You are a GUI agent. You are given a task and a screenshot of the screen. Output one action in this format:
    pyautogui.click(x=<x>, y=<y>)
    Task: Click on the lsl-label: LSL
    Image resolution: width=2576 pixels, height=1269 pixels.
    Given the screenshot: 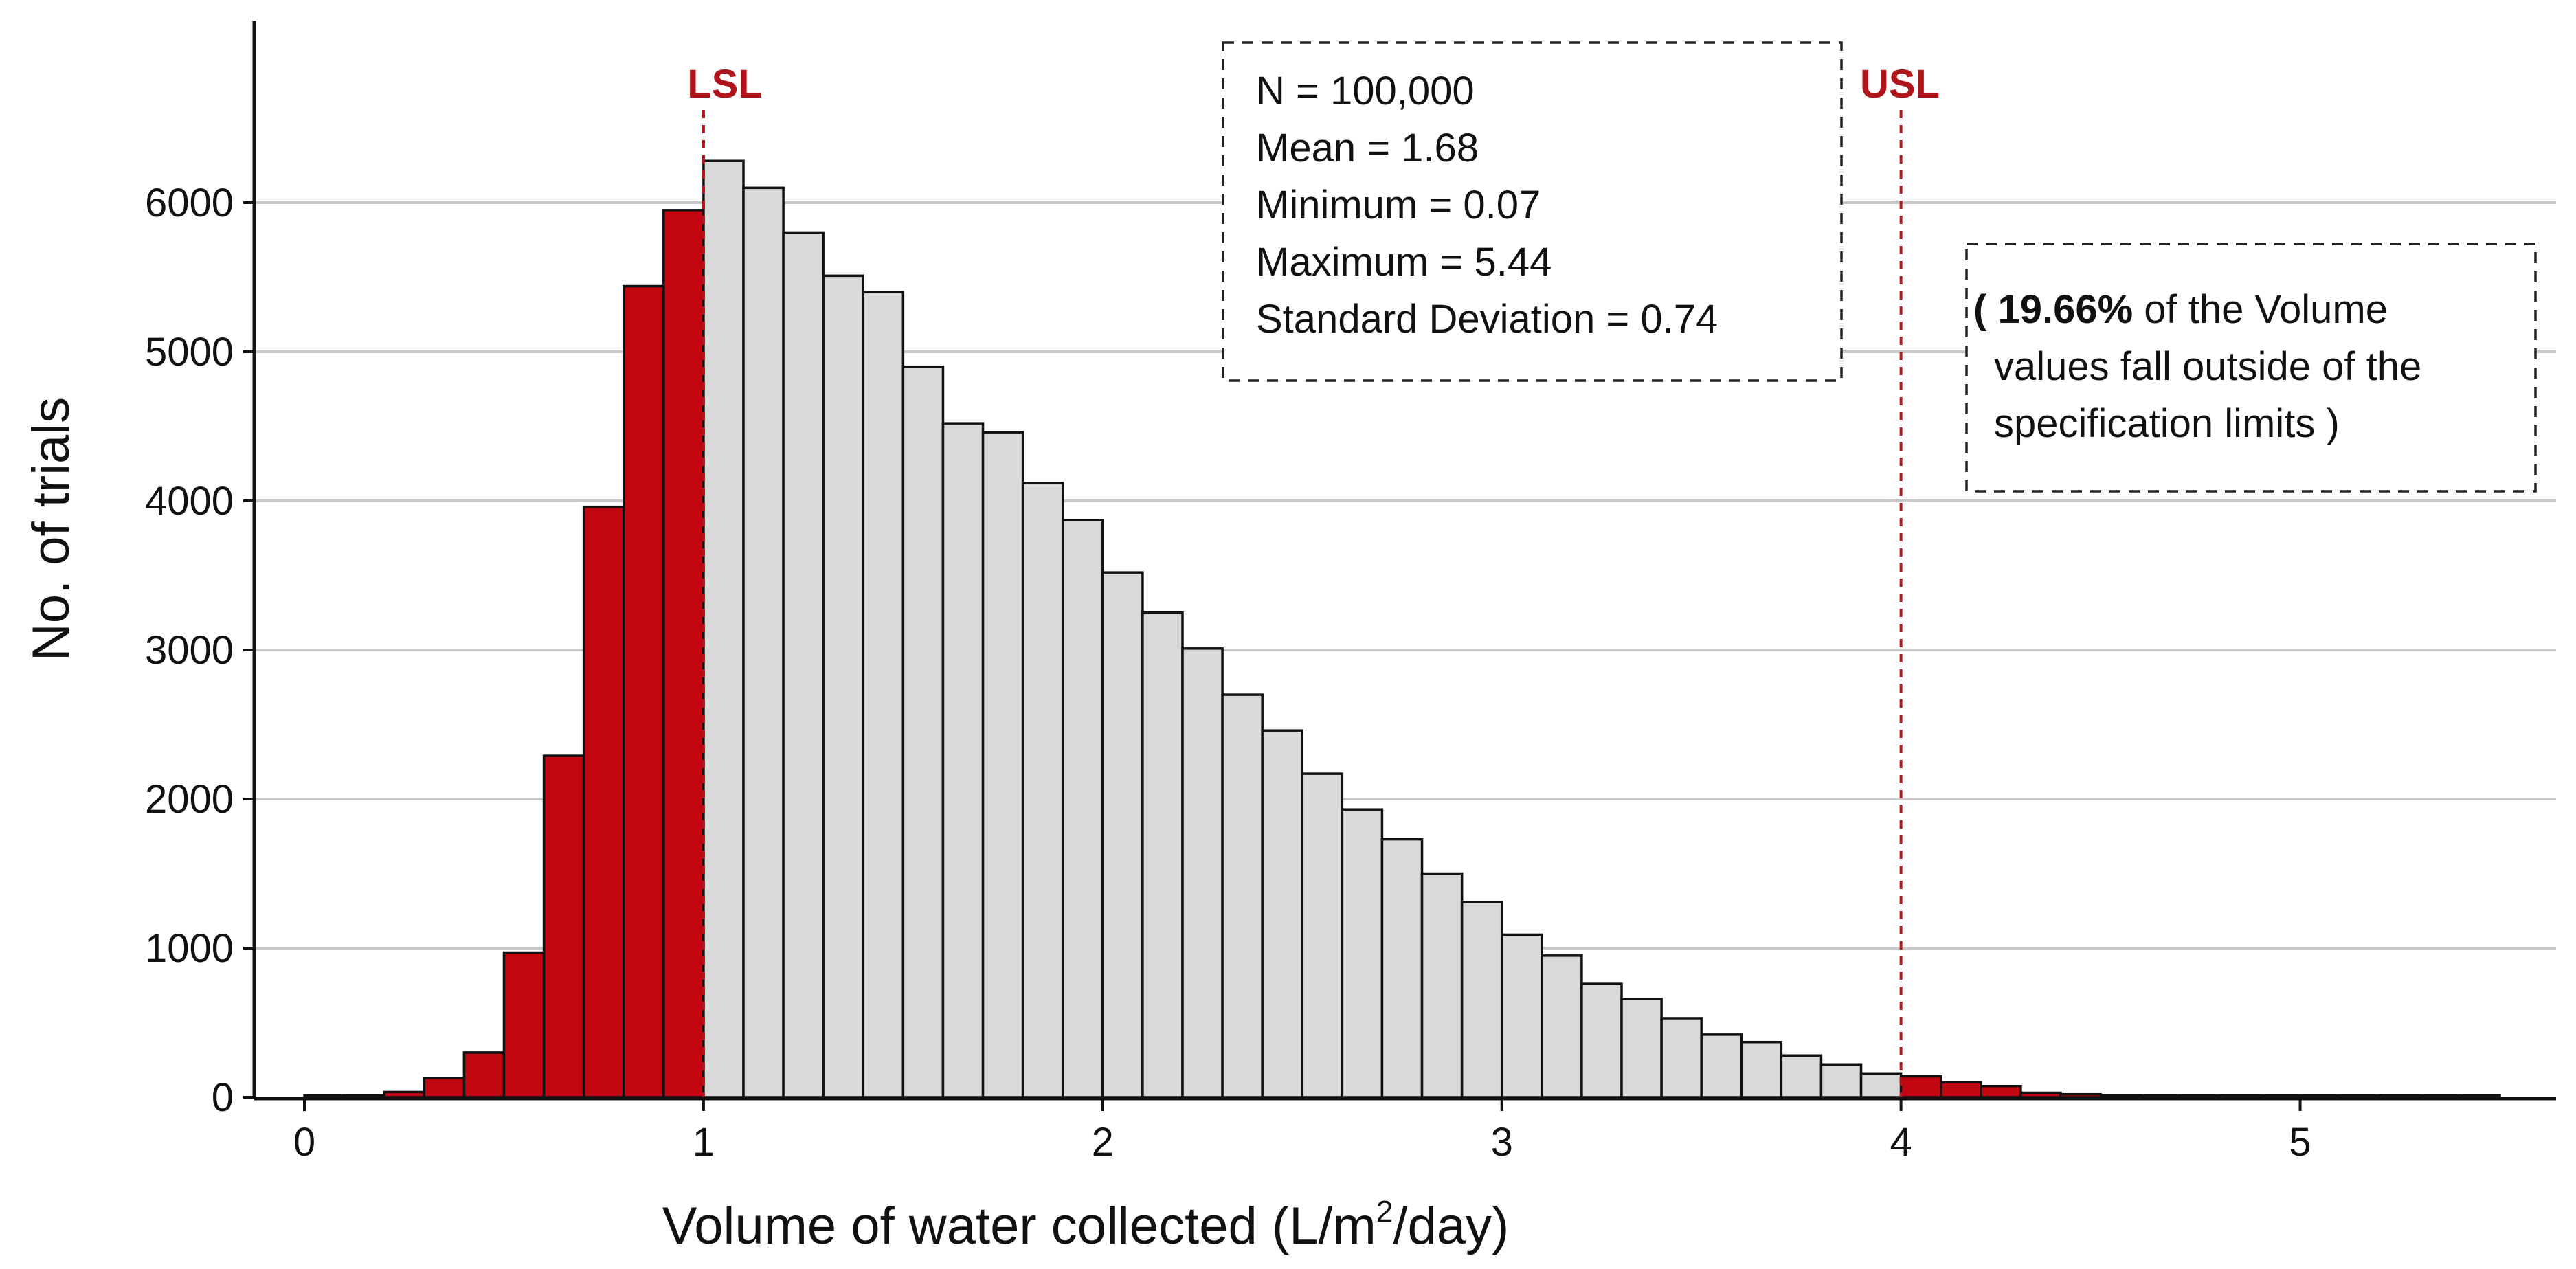 What is the action you would take?
    pyautogui.click(x=725, y=84)
    